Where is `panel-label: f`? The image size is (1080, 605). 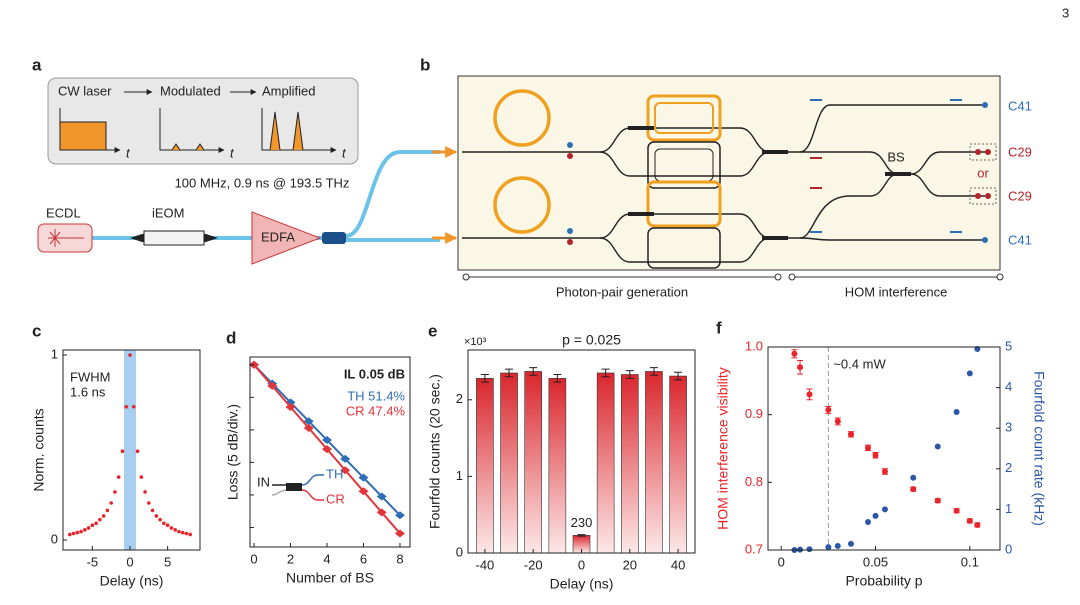
panel-label: f is located at coordinates (719, 327).